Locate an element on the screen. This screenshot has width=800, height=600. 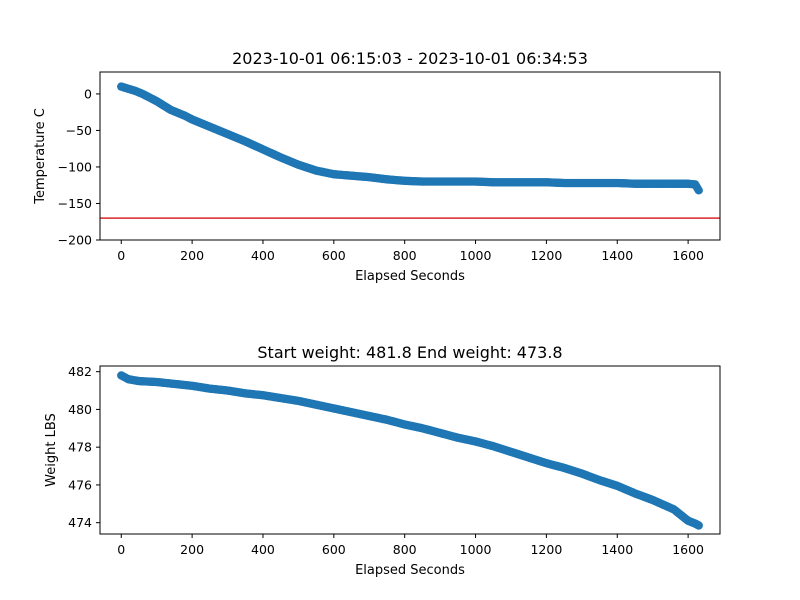
weight-x-tick-label: 1200 is located at coordinates (546, 549).